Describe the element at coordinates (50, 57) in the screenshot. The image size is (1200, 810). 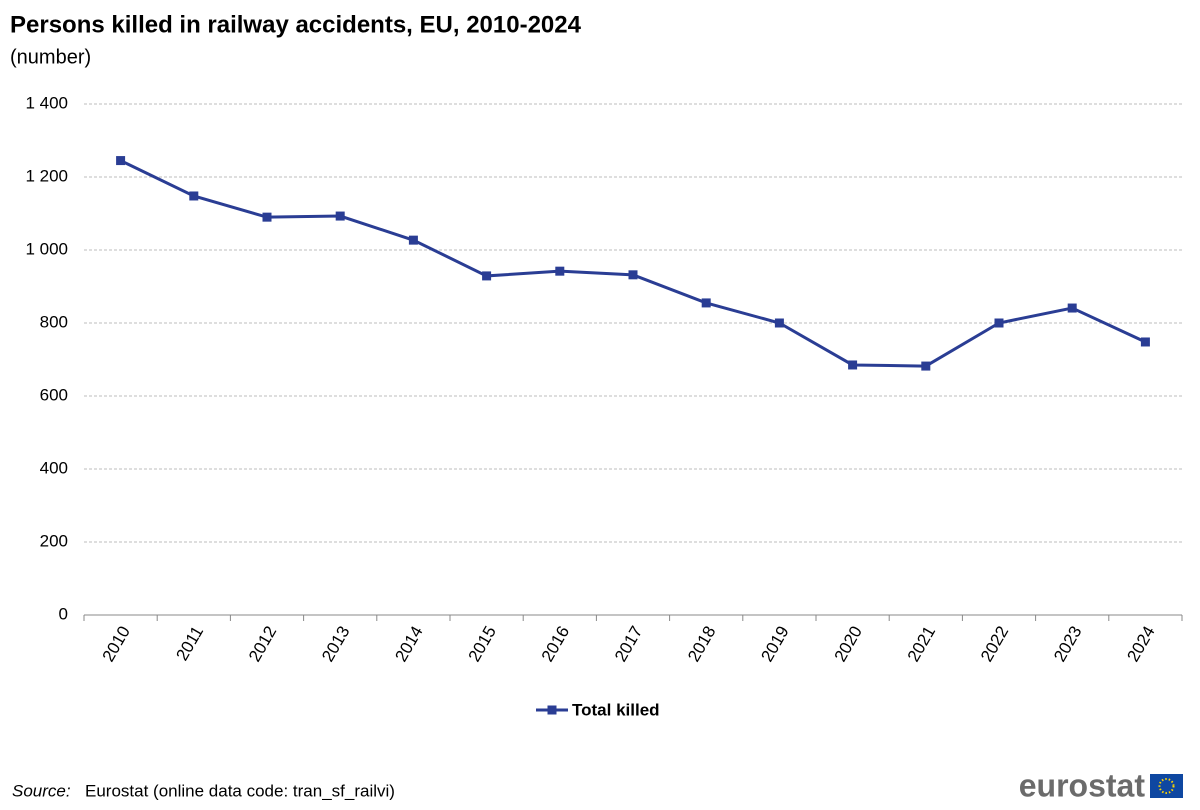
I see `chart-subtitle: (number)` at that location.